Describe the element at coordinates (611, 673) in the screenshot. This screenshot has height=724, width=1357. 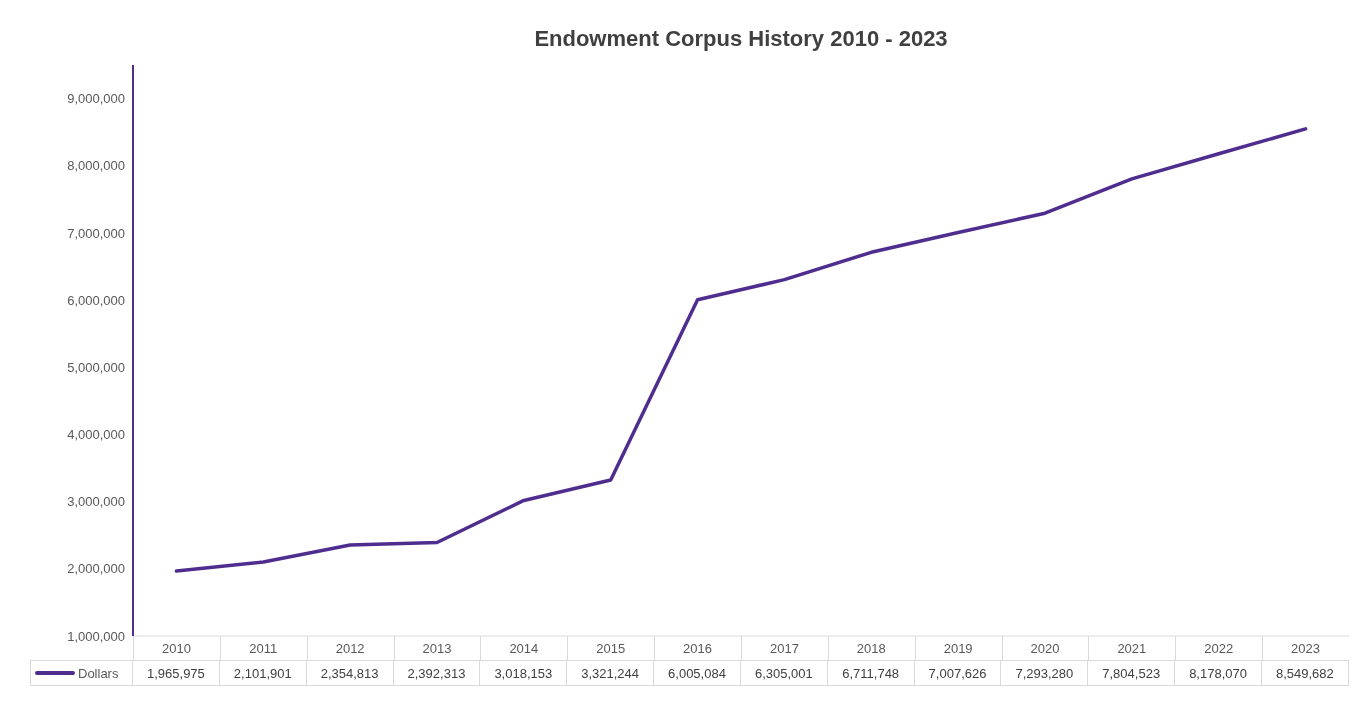
I see `data-label: 3,321,244` at that location.